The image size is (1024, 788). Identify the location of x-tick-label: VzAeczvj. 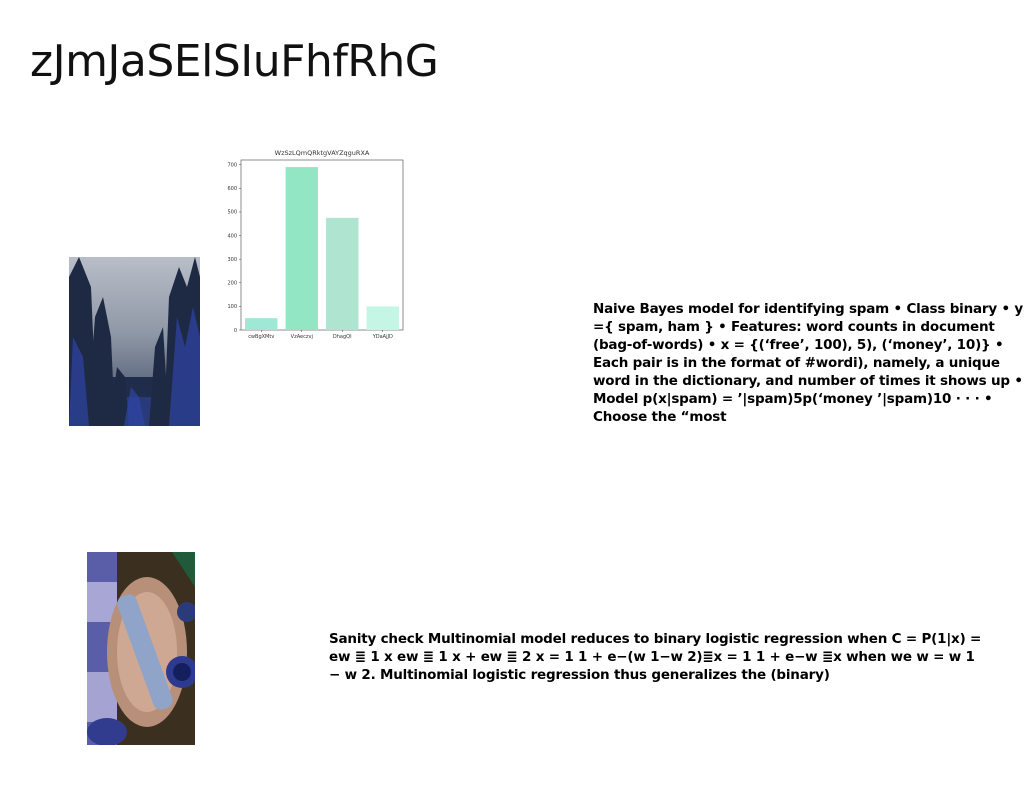
(302, 337).